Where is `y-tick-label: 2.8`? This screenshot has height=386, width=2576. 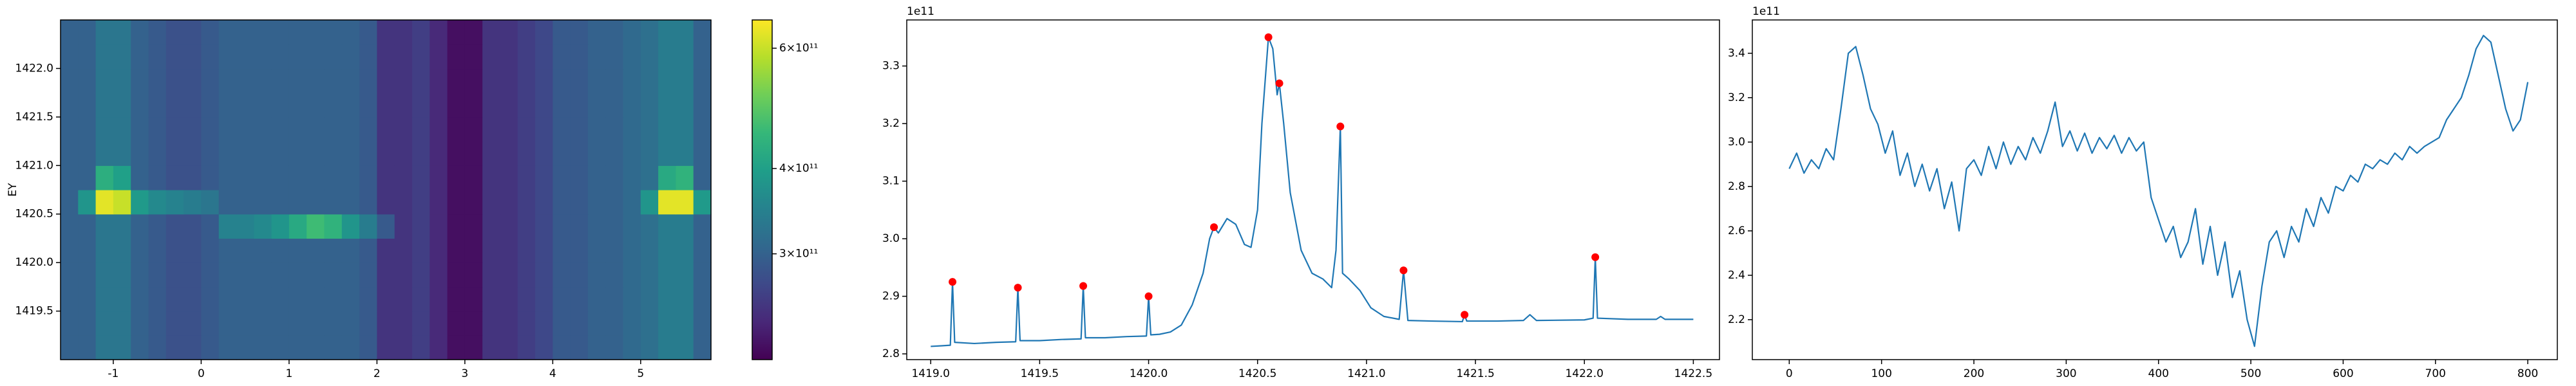
y-tick-label: 2.8 is located at coordinates (1737, 186).